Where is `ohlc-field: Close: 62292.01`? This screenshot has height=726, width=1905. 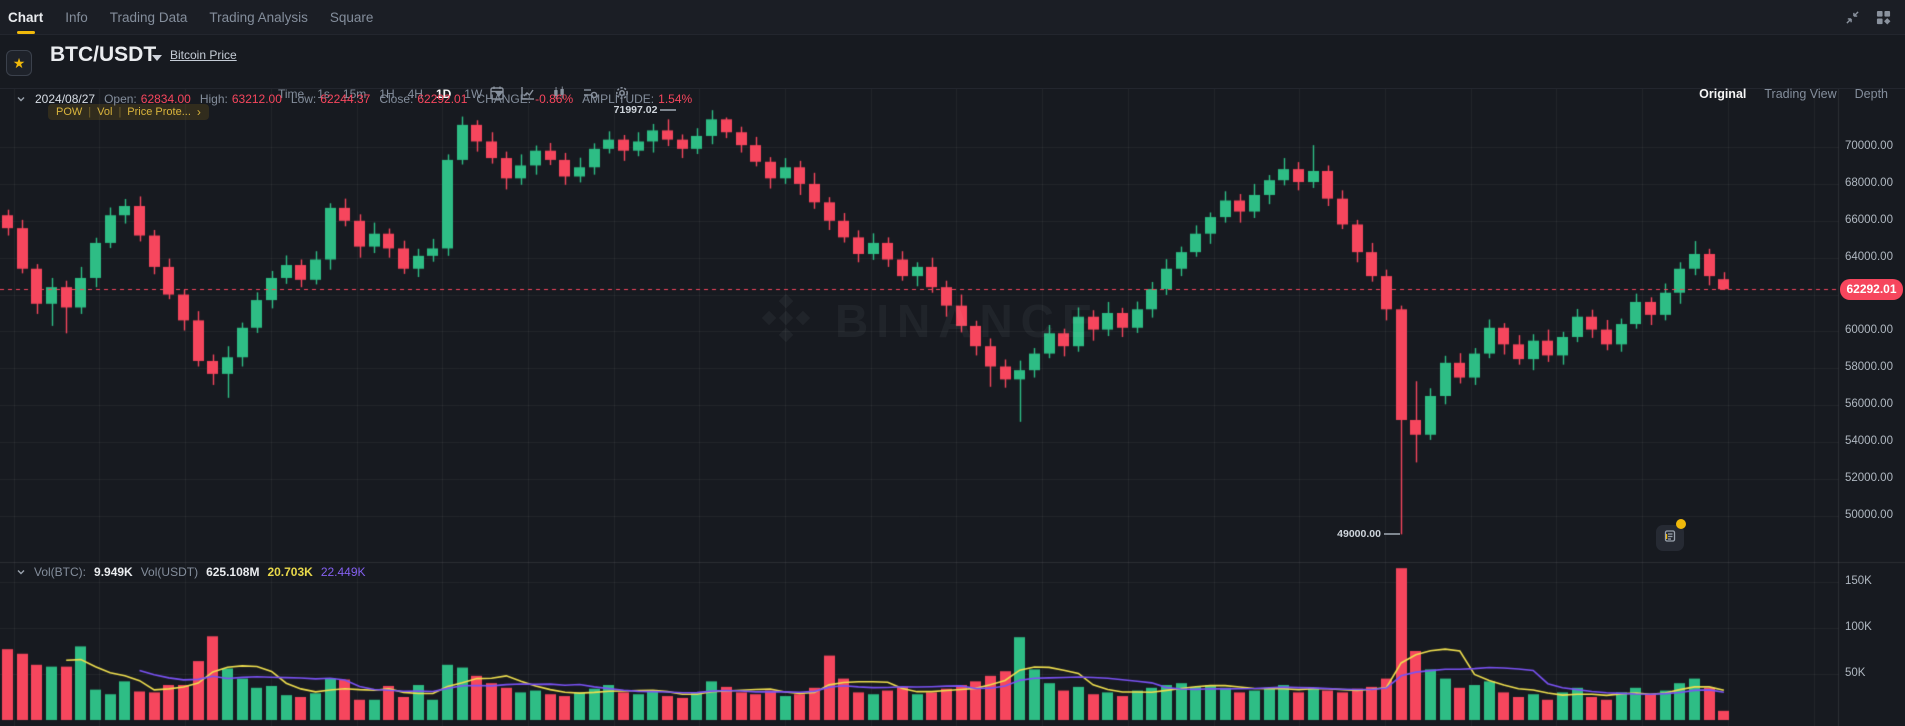
ohlc-field: Close: 62292.01 is located at coordinates (423, 99).